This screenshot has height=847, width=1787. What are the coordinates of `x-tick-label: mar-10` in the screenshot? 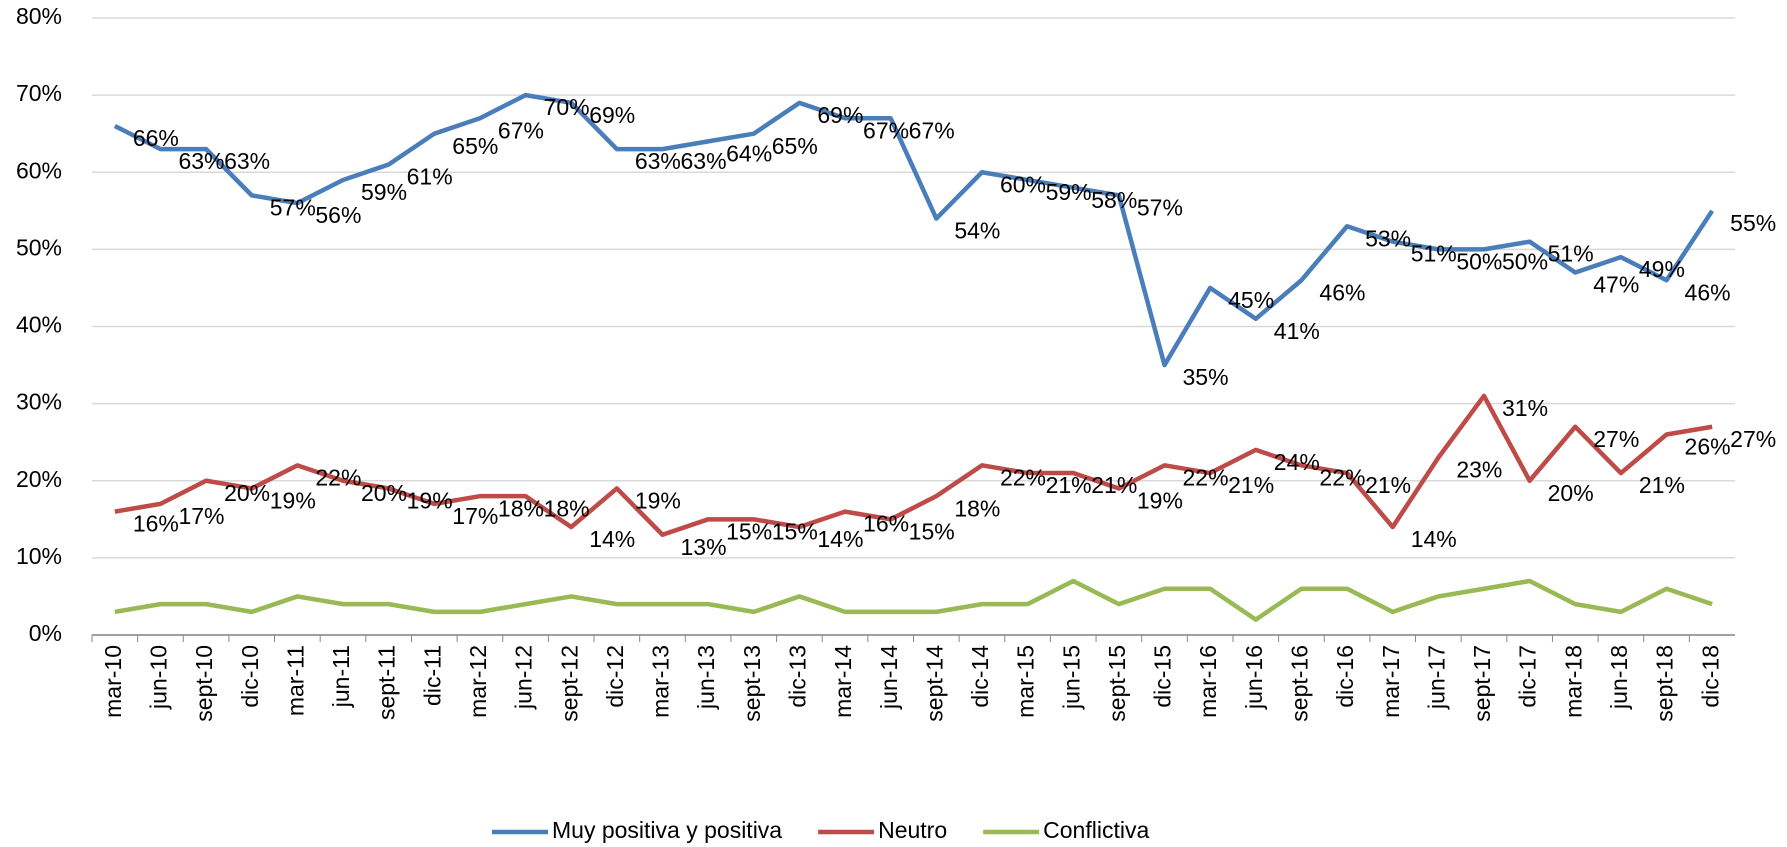 It's located at (113, 681).